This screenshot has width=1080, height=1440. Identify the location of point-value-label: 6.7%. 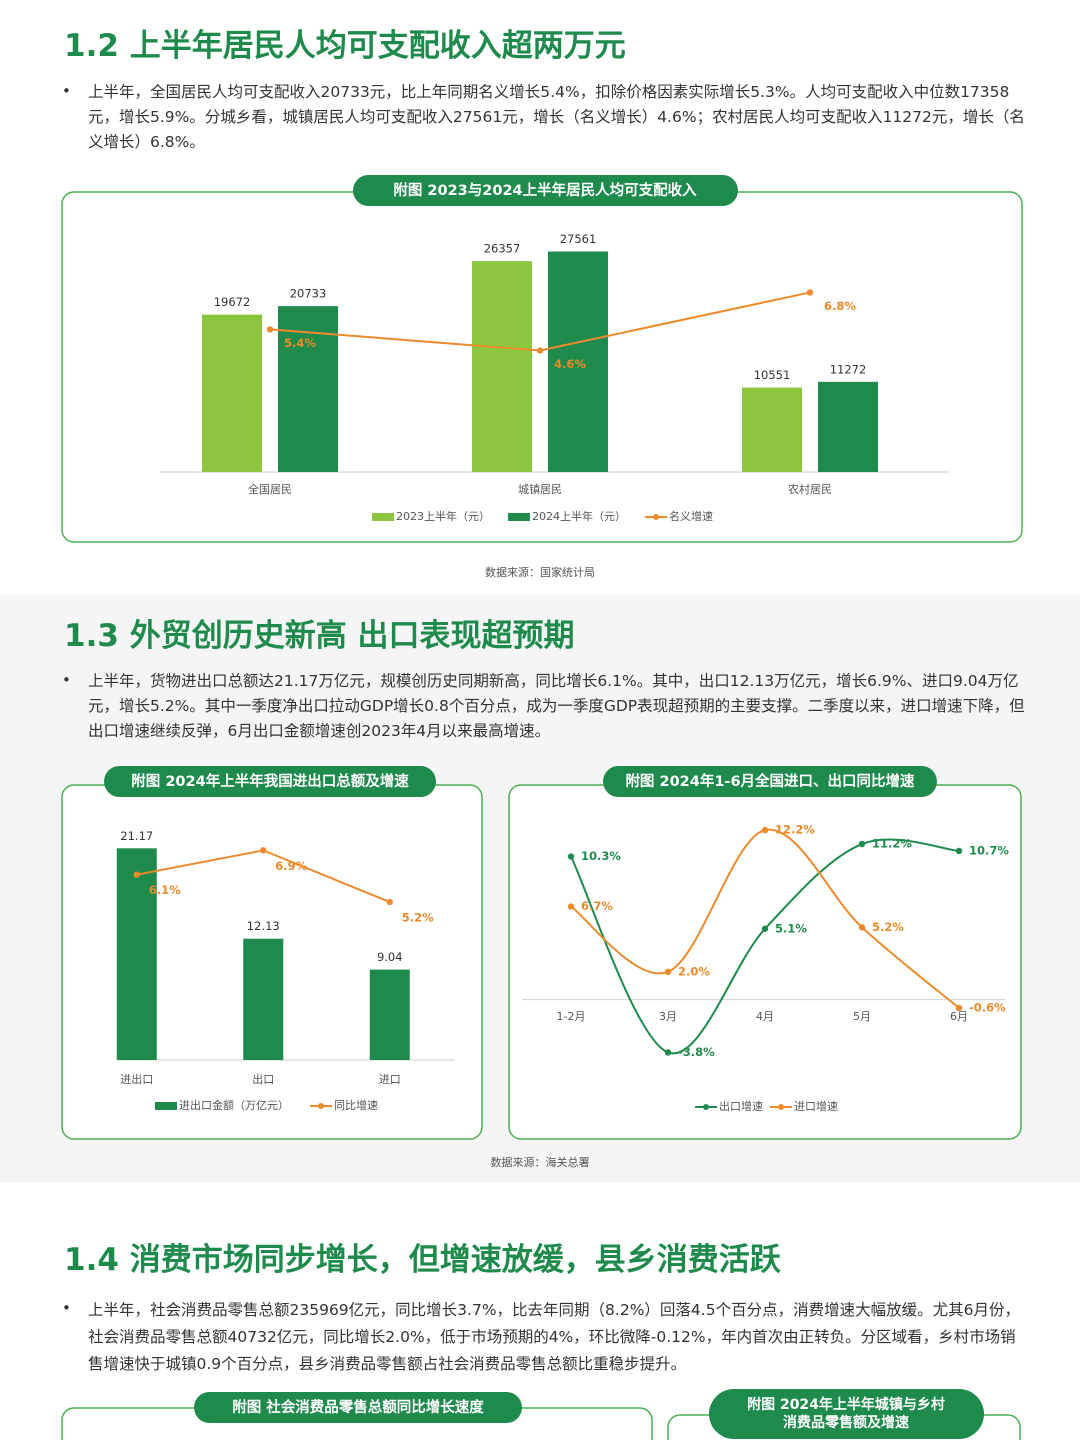
(597, 906).